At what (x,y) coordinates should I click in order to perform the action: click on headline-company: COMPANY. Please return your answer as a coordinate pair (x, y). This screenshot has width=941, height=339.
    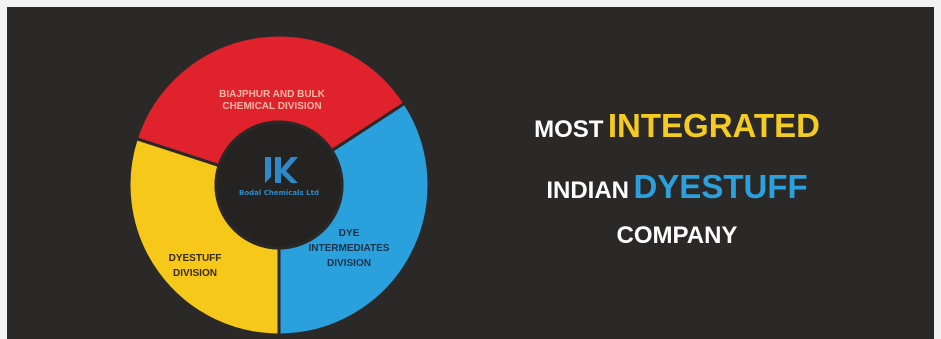
    Looking at the image, I should click on (677, 235).